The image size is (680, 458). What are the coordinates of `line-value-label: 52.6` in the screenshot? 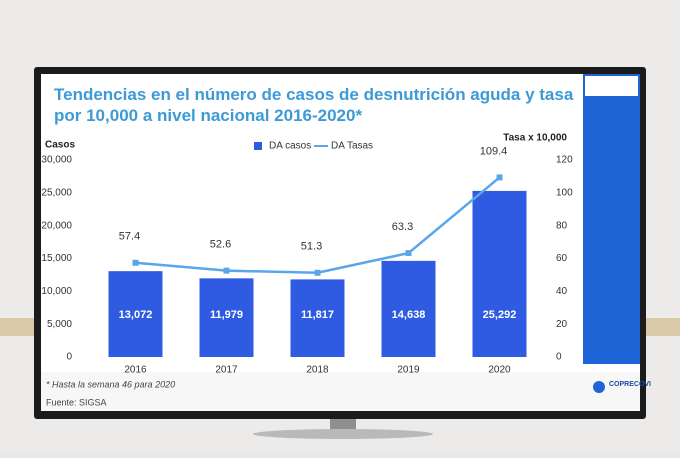 It's located at (220, 245).